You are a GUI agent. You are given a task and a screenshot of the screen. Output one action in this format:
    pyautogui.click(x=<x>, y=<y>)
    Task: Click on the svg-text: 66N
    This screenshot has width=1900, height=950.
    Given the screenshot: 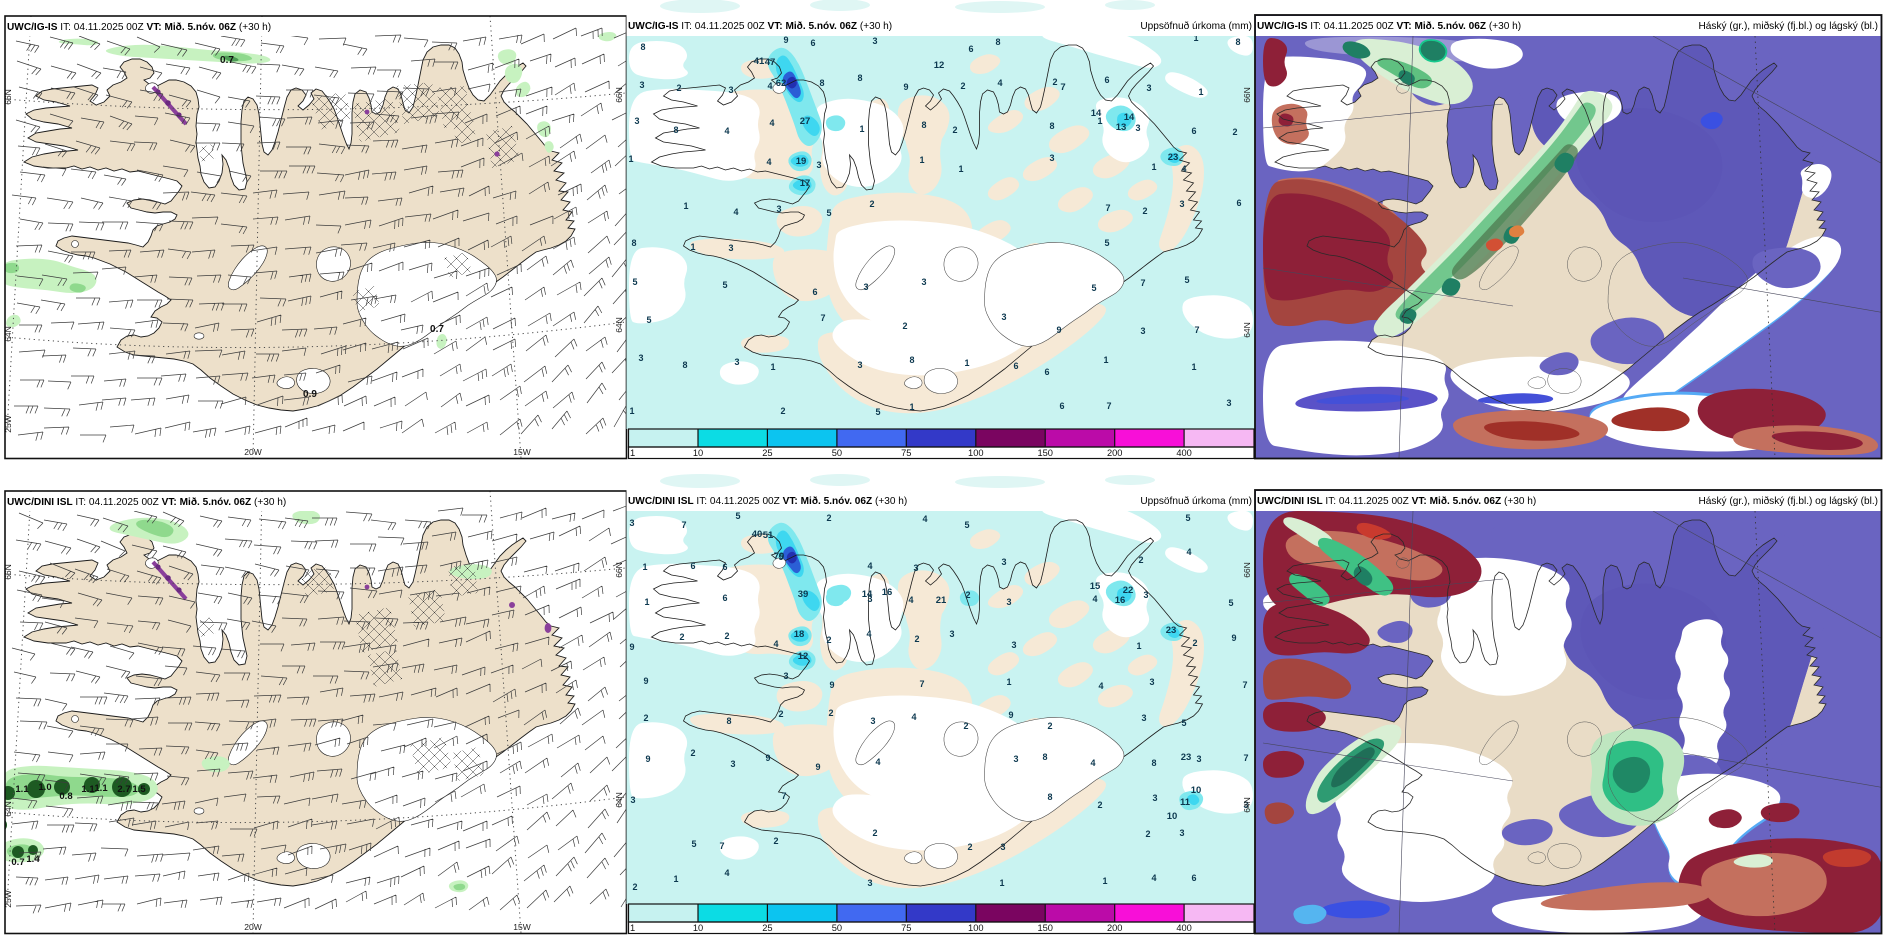 What is the action you would take?
    pyautogui.click(x=1247, y=95)
    